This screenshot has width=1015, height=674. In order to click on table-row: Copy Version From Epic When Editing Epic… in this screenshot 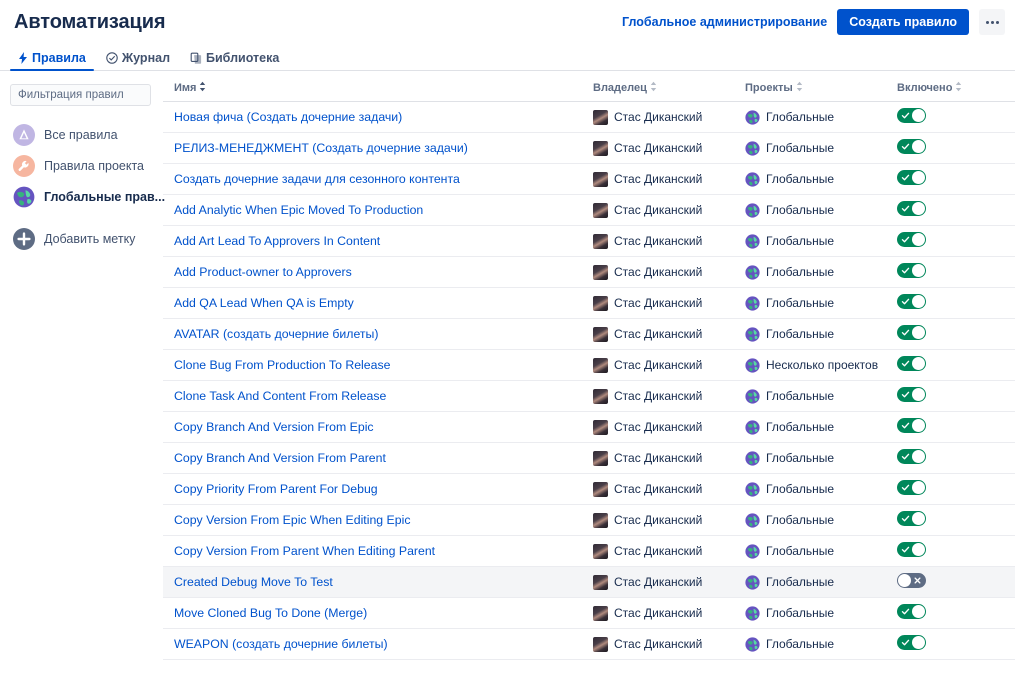, I will do `click(589, 520)`.